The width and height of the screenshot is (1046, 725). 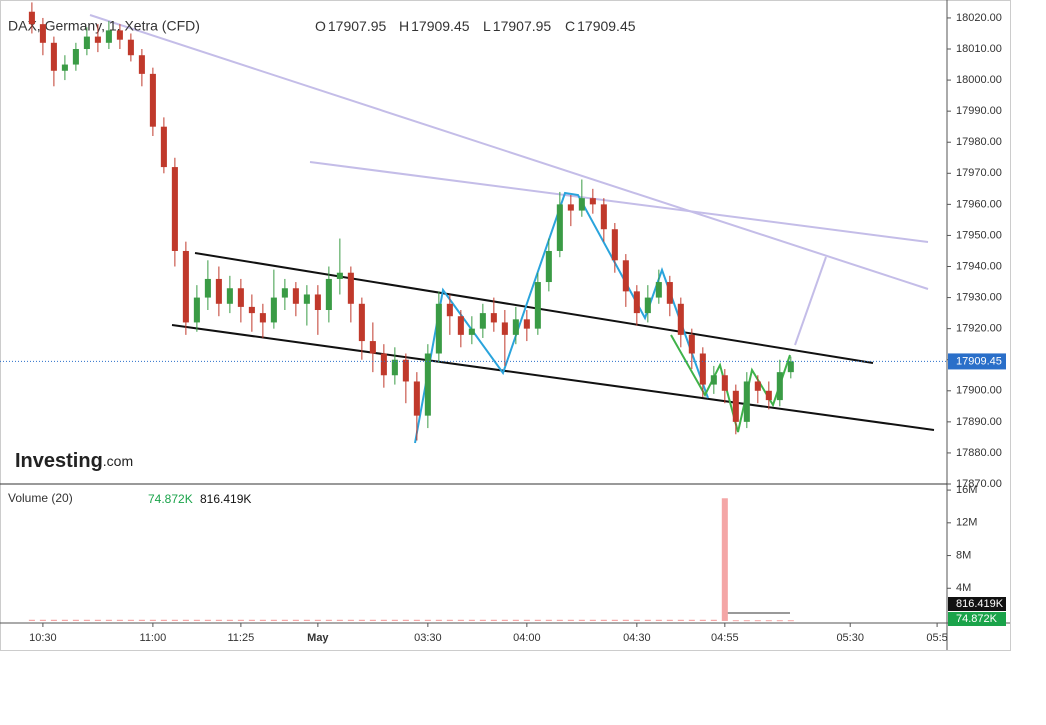 What do you see at coordinates (241, 638) in the screenshot?
I see `x-tick-label: 11:25` at bounding box center [241, 638].